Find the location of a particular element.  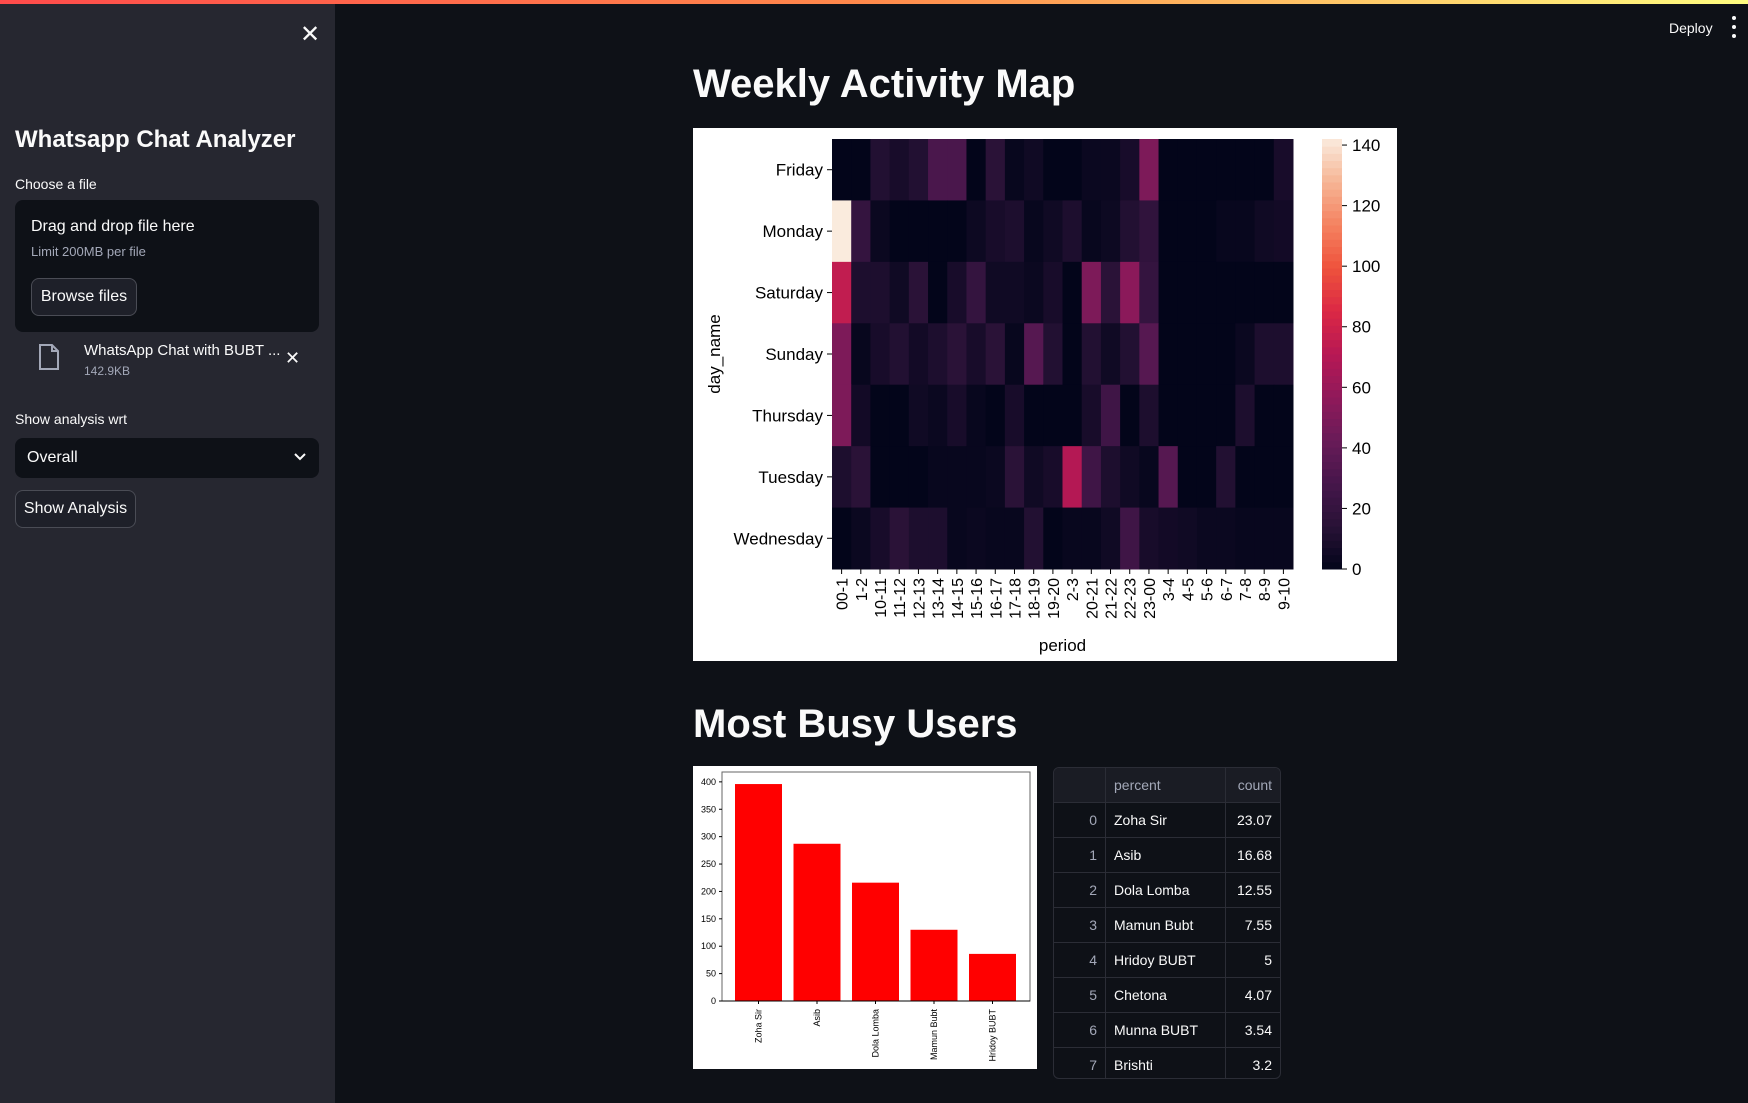

table-row: 2 Dola Lomba 12.55 is located at coordinates (1167, 890).